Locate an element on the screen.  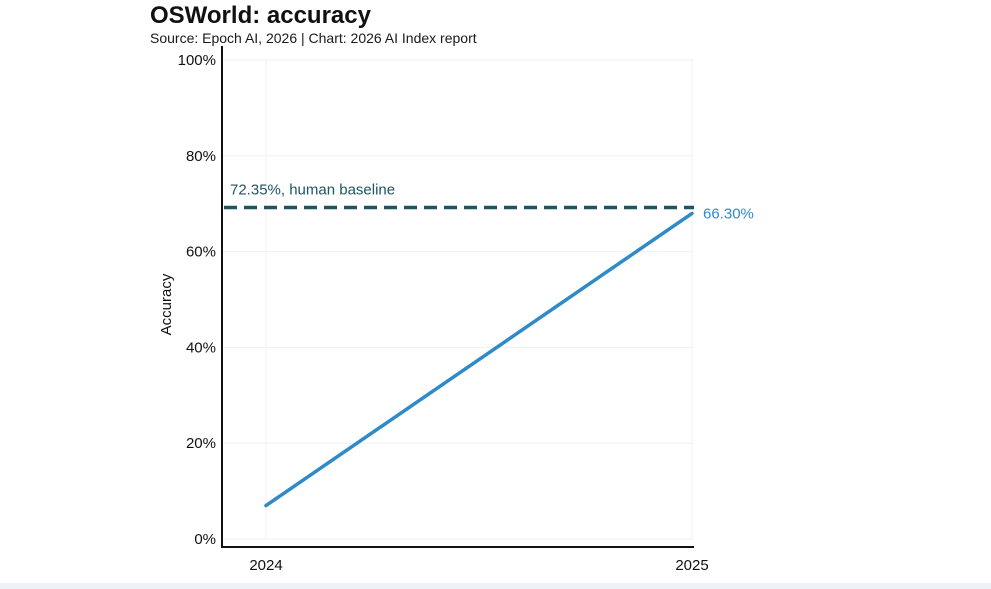
y-tick-label: 100% is located at coordinates (197, 60).